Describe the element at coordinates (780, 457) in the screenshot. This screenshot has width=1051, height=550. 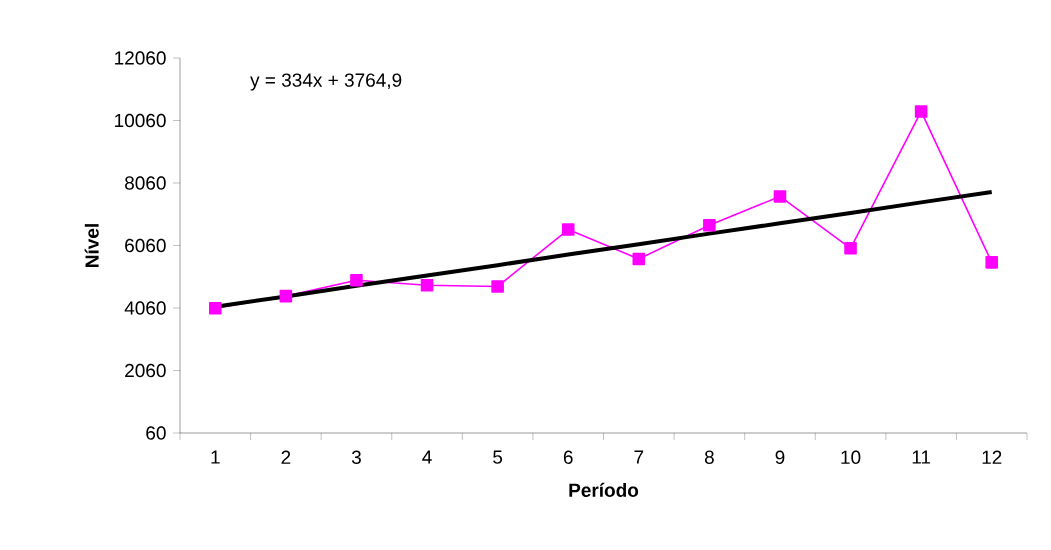
I see `x-tick-label: 9` at that location.